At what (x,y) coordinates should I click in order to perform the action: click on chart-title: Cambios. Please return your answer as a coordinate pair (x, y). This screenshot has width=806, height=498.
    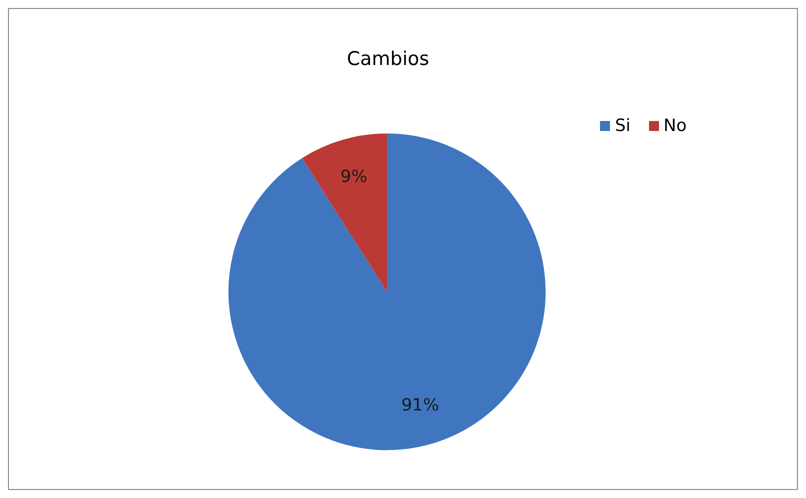
    Looking at the image, I should click on (388, 59).